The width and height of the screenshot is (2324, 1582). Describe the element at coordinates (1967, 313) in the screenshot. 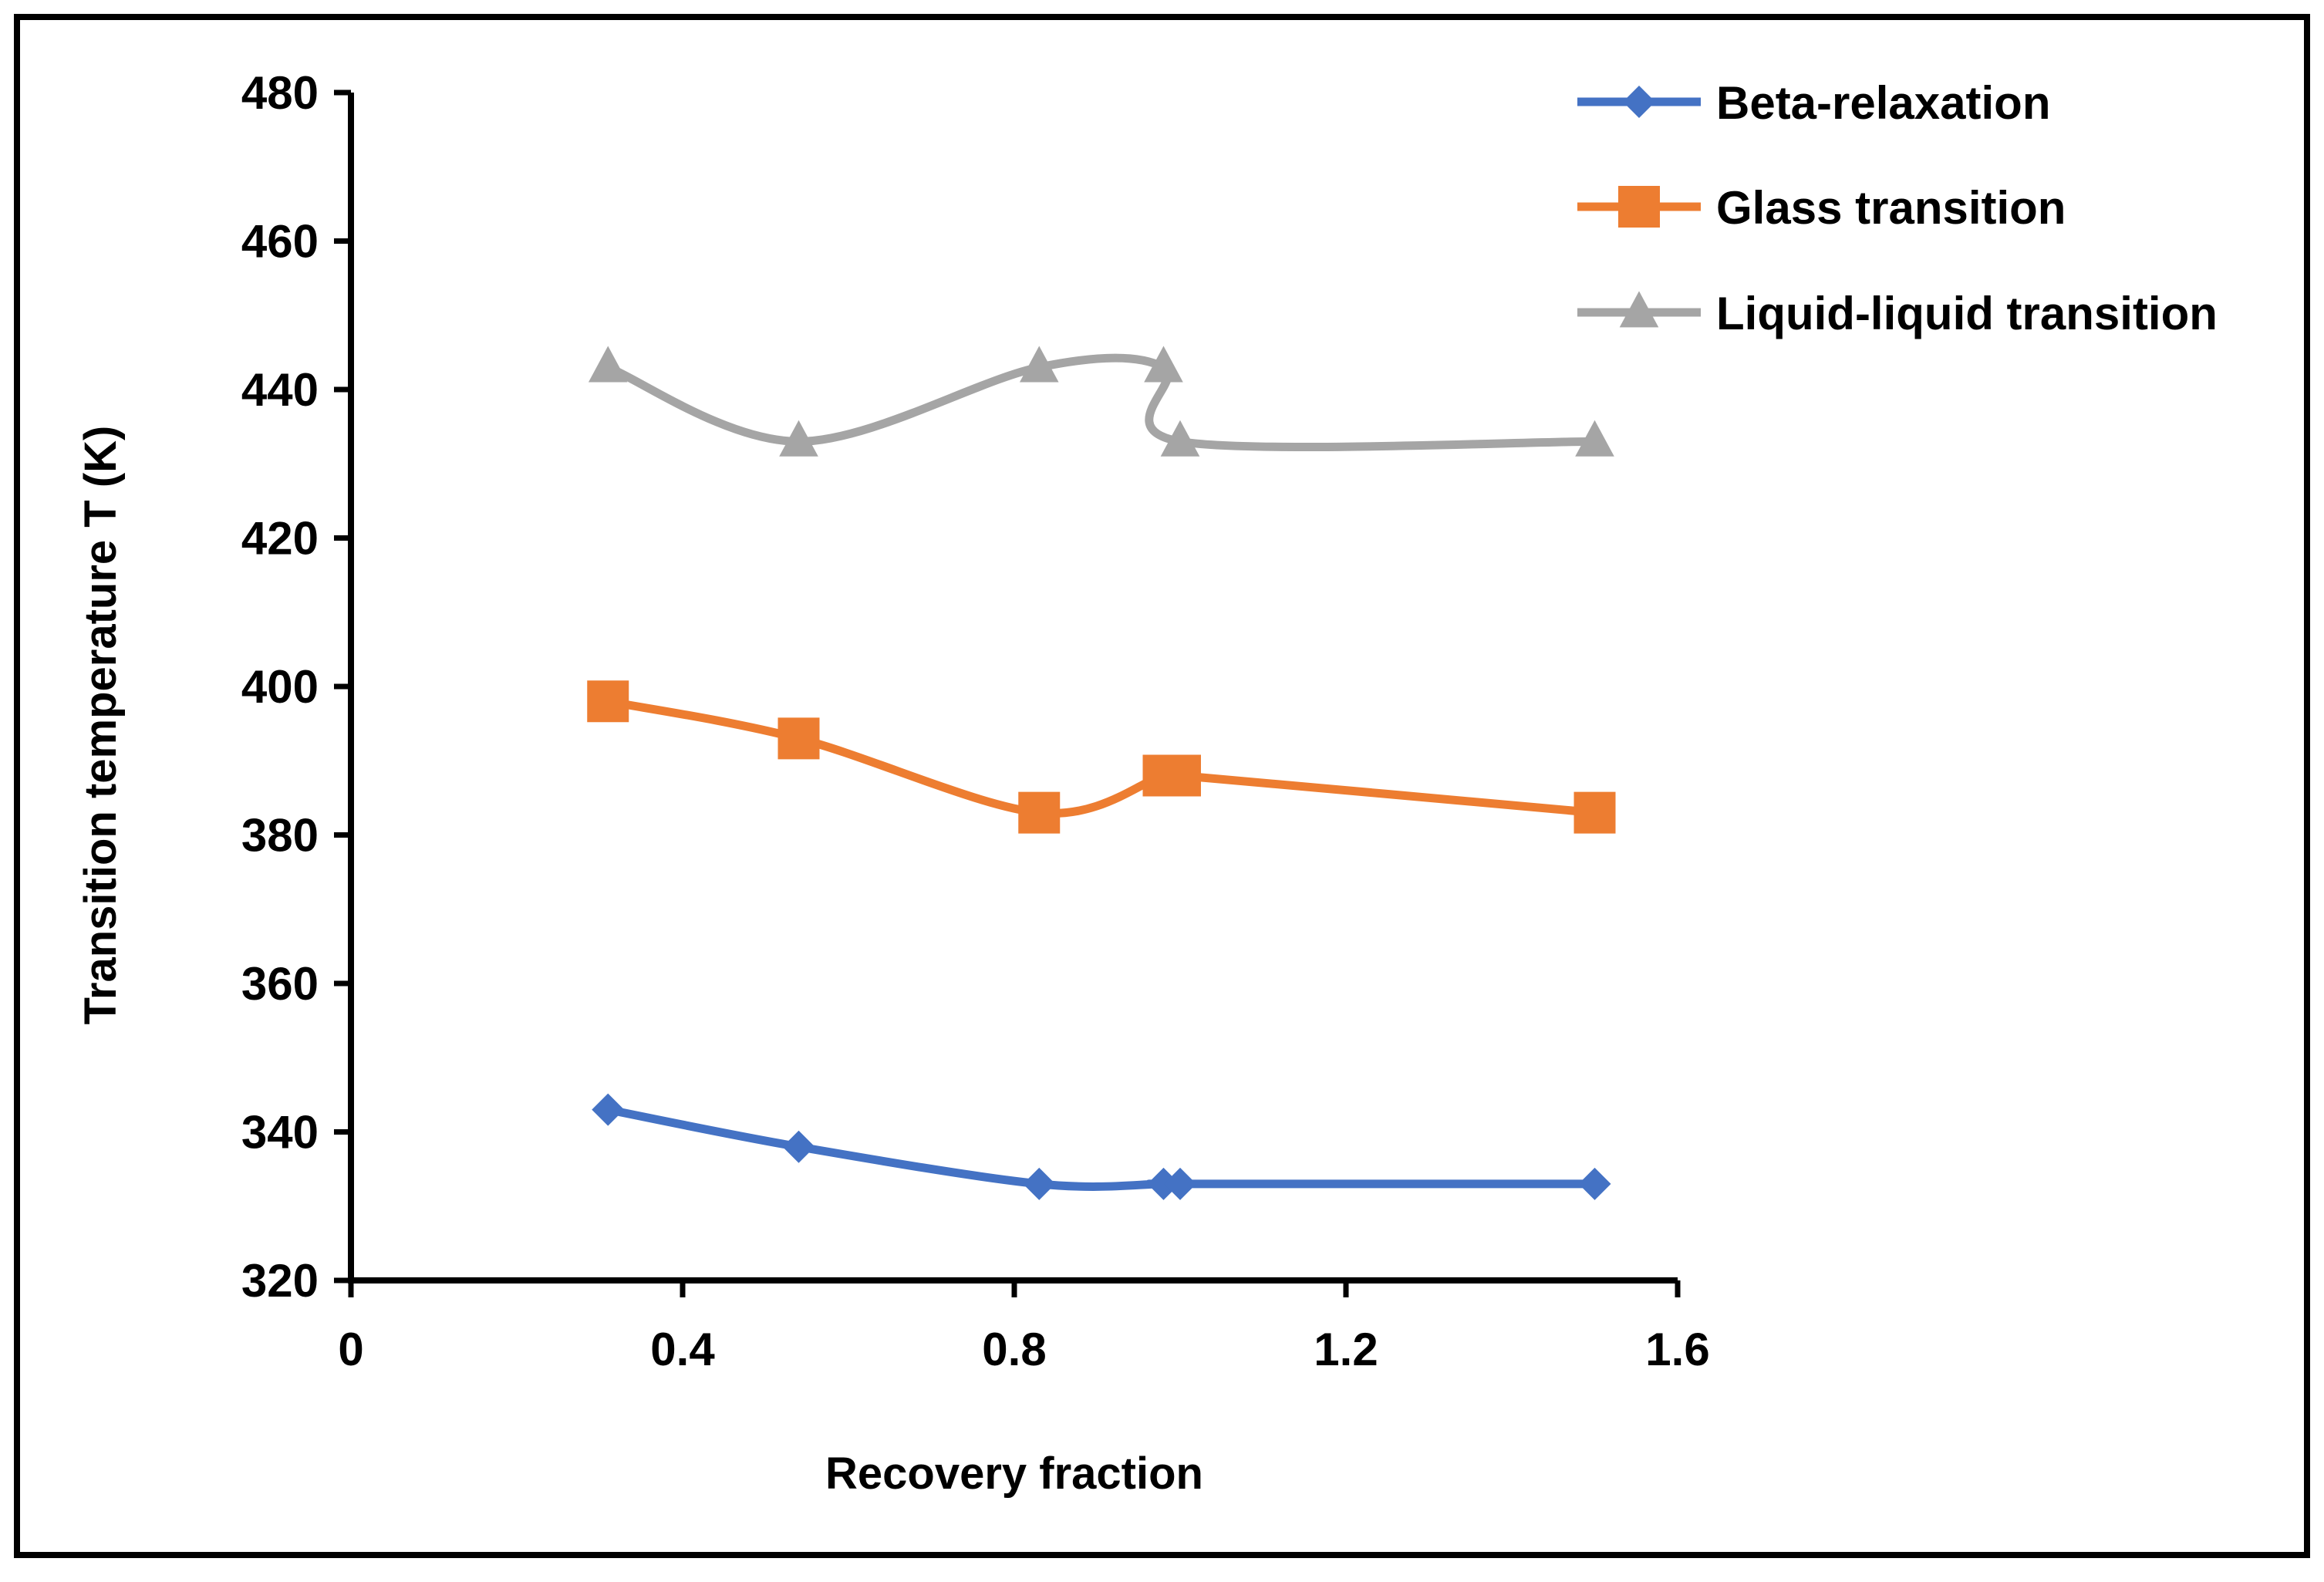

I see `legend-label: Liquid-liquid transition` at that location.